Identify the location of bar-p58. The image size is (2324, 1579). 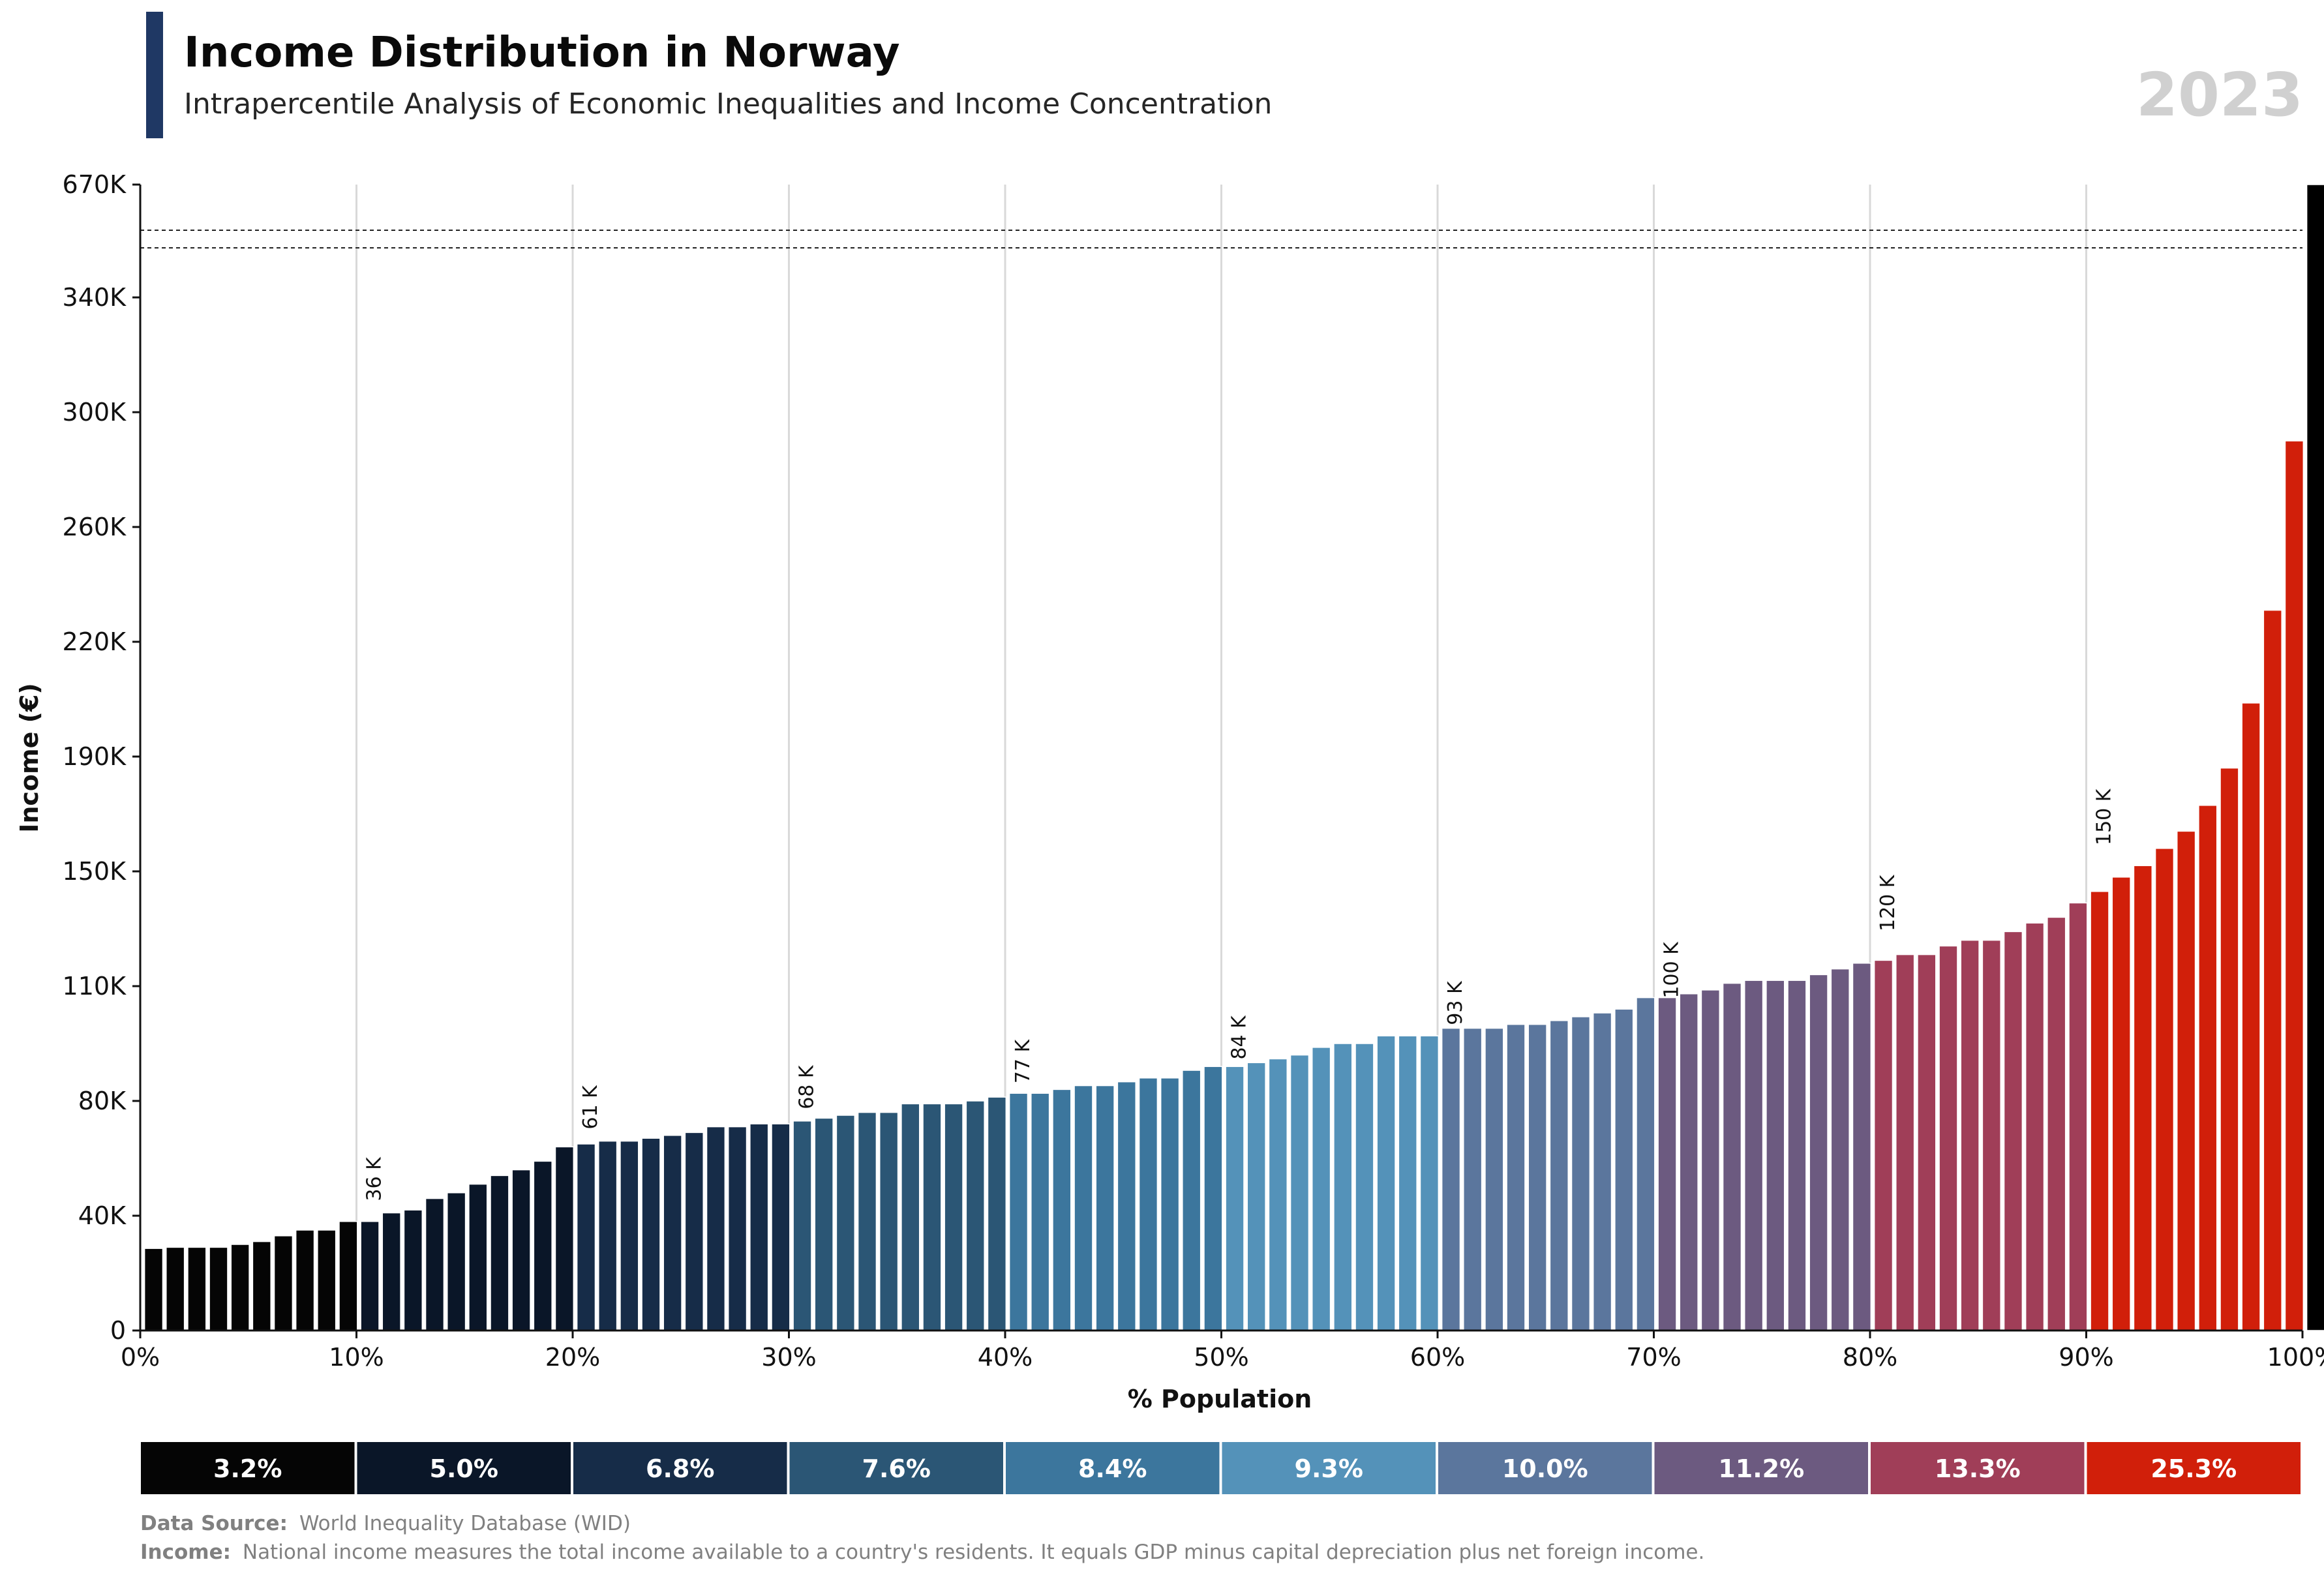
(1386, 1183).